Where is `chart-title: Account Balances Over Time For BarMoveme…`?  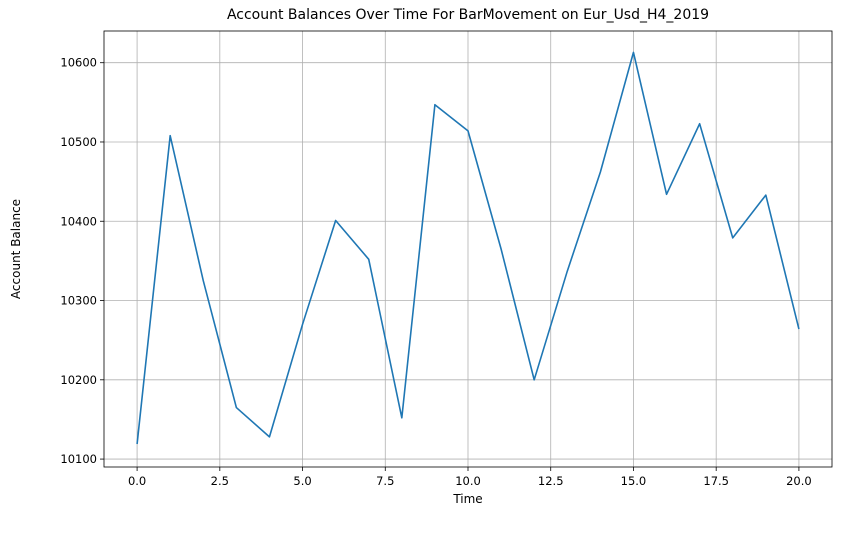
chart-title: Account Balances Over Time For BarMoveme… is located at coordinates (468, 15).